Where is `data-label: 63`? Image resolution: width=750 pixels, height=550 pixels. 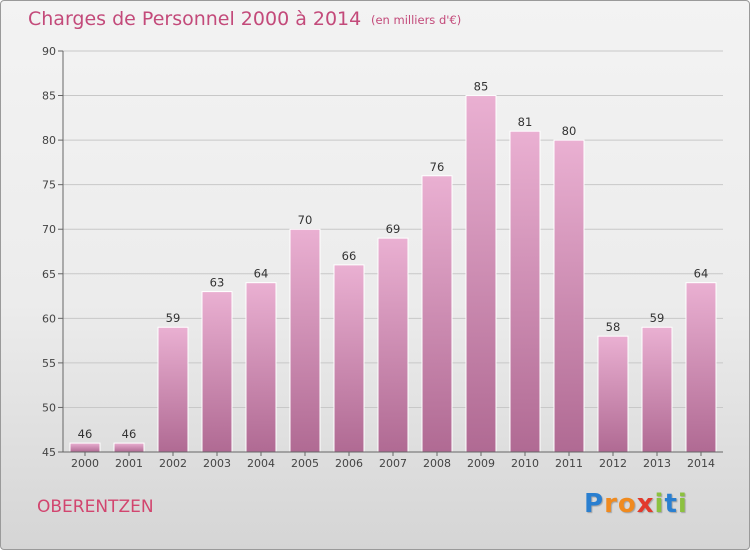 data-label: 63 is located at coordinates (217, 283).